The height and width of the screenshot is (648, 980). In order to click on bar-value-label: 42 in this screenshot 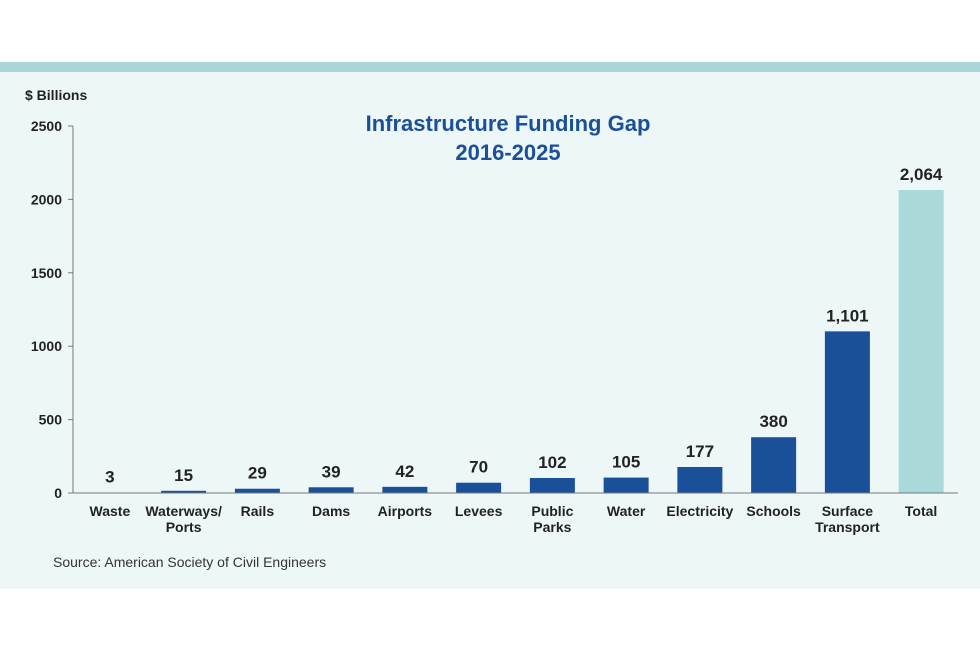, I will do `click(404, 471)`.